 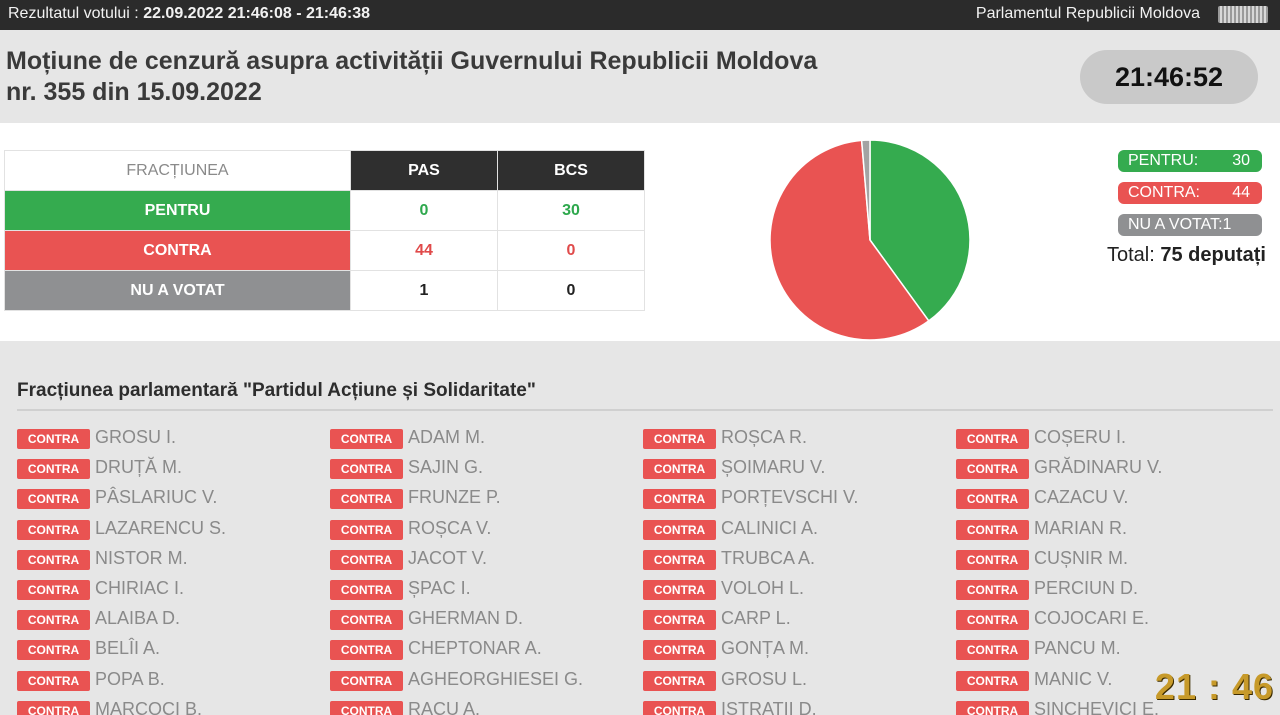 What do you see at coordinates (76, 13) in the screenshot?
I see `vote-result-label: Rezultatul votului :` at bounding box center [76, 13].